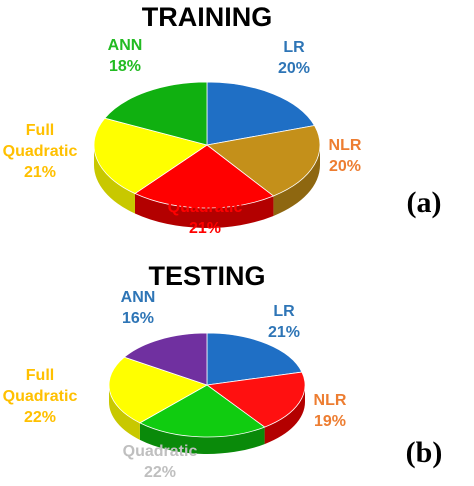 Image resolution: width=474 pixels, height=486 pixels. I want to click on slice-label-quadratic: Quadratic 21%, so click(205, 218).